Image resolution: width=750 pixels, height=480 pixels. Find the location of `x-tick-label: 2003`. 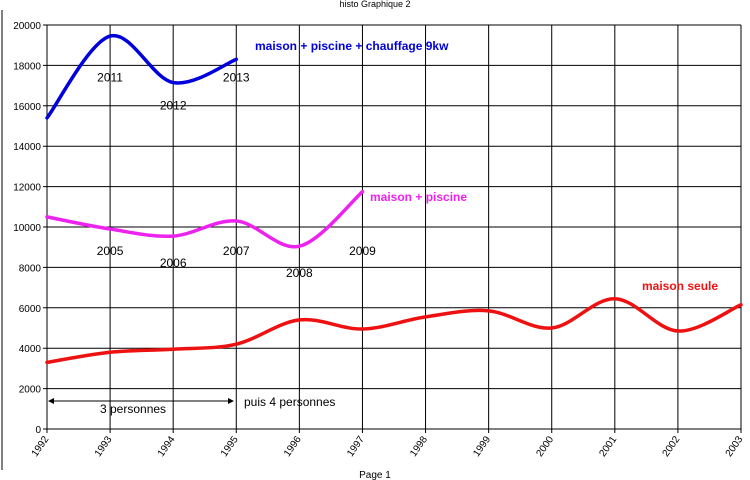

x-tick-label: 2003 is located at coordinates (735, 446).